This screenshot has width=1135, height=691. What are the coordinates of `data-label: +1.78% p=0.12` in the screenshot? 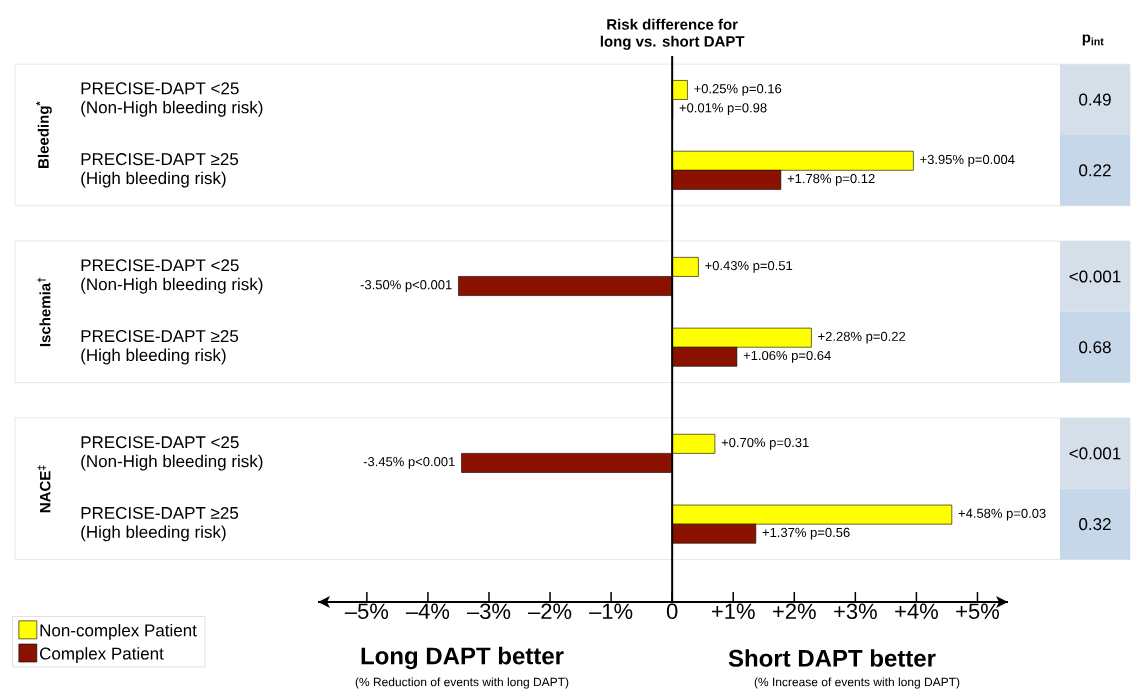 It's located at (831, 179).